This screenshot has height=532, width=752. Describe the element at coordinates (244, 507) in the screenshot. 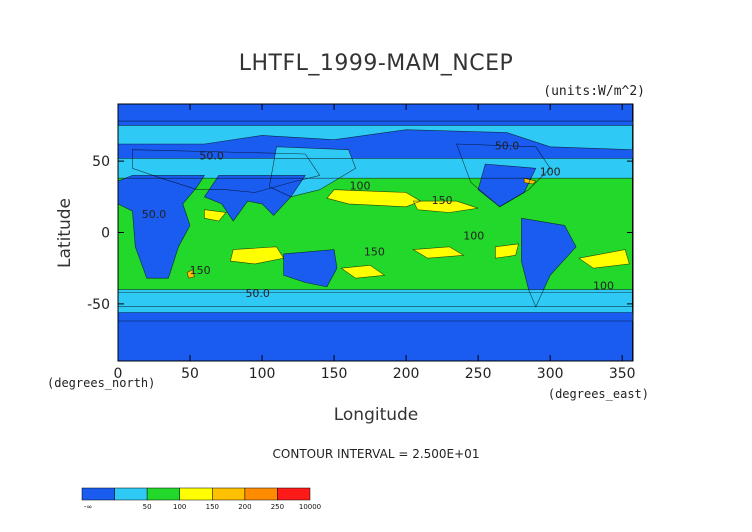

I see `legend-label-4: 200` at that location.